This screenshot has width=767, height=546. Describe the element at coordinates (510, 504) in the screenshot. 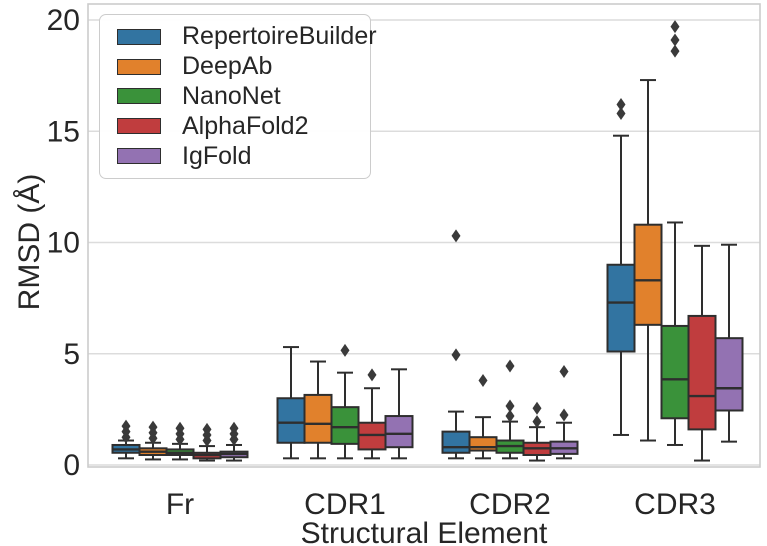

I see `x-tick-label: CDR2` at that location.